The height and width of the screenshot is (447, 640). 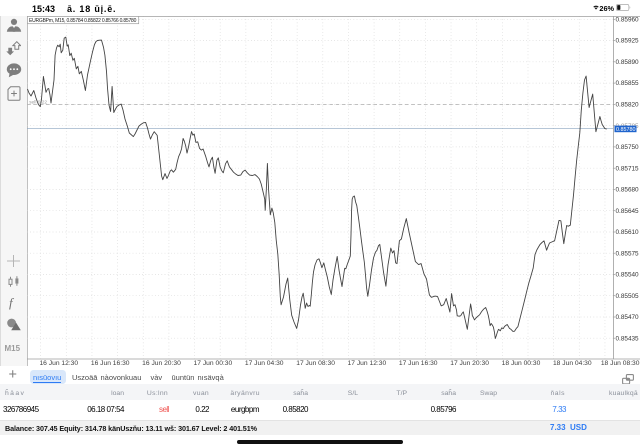 What do you see at coordinates (628, 211) in the screenshot?
I see `svg-text: 0.85645` at bounding box center [628, 211].